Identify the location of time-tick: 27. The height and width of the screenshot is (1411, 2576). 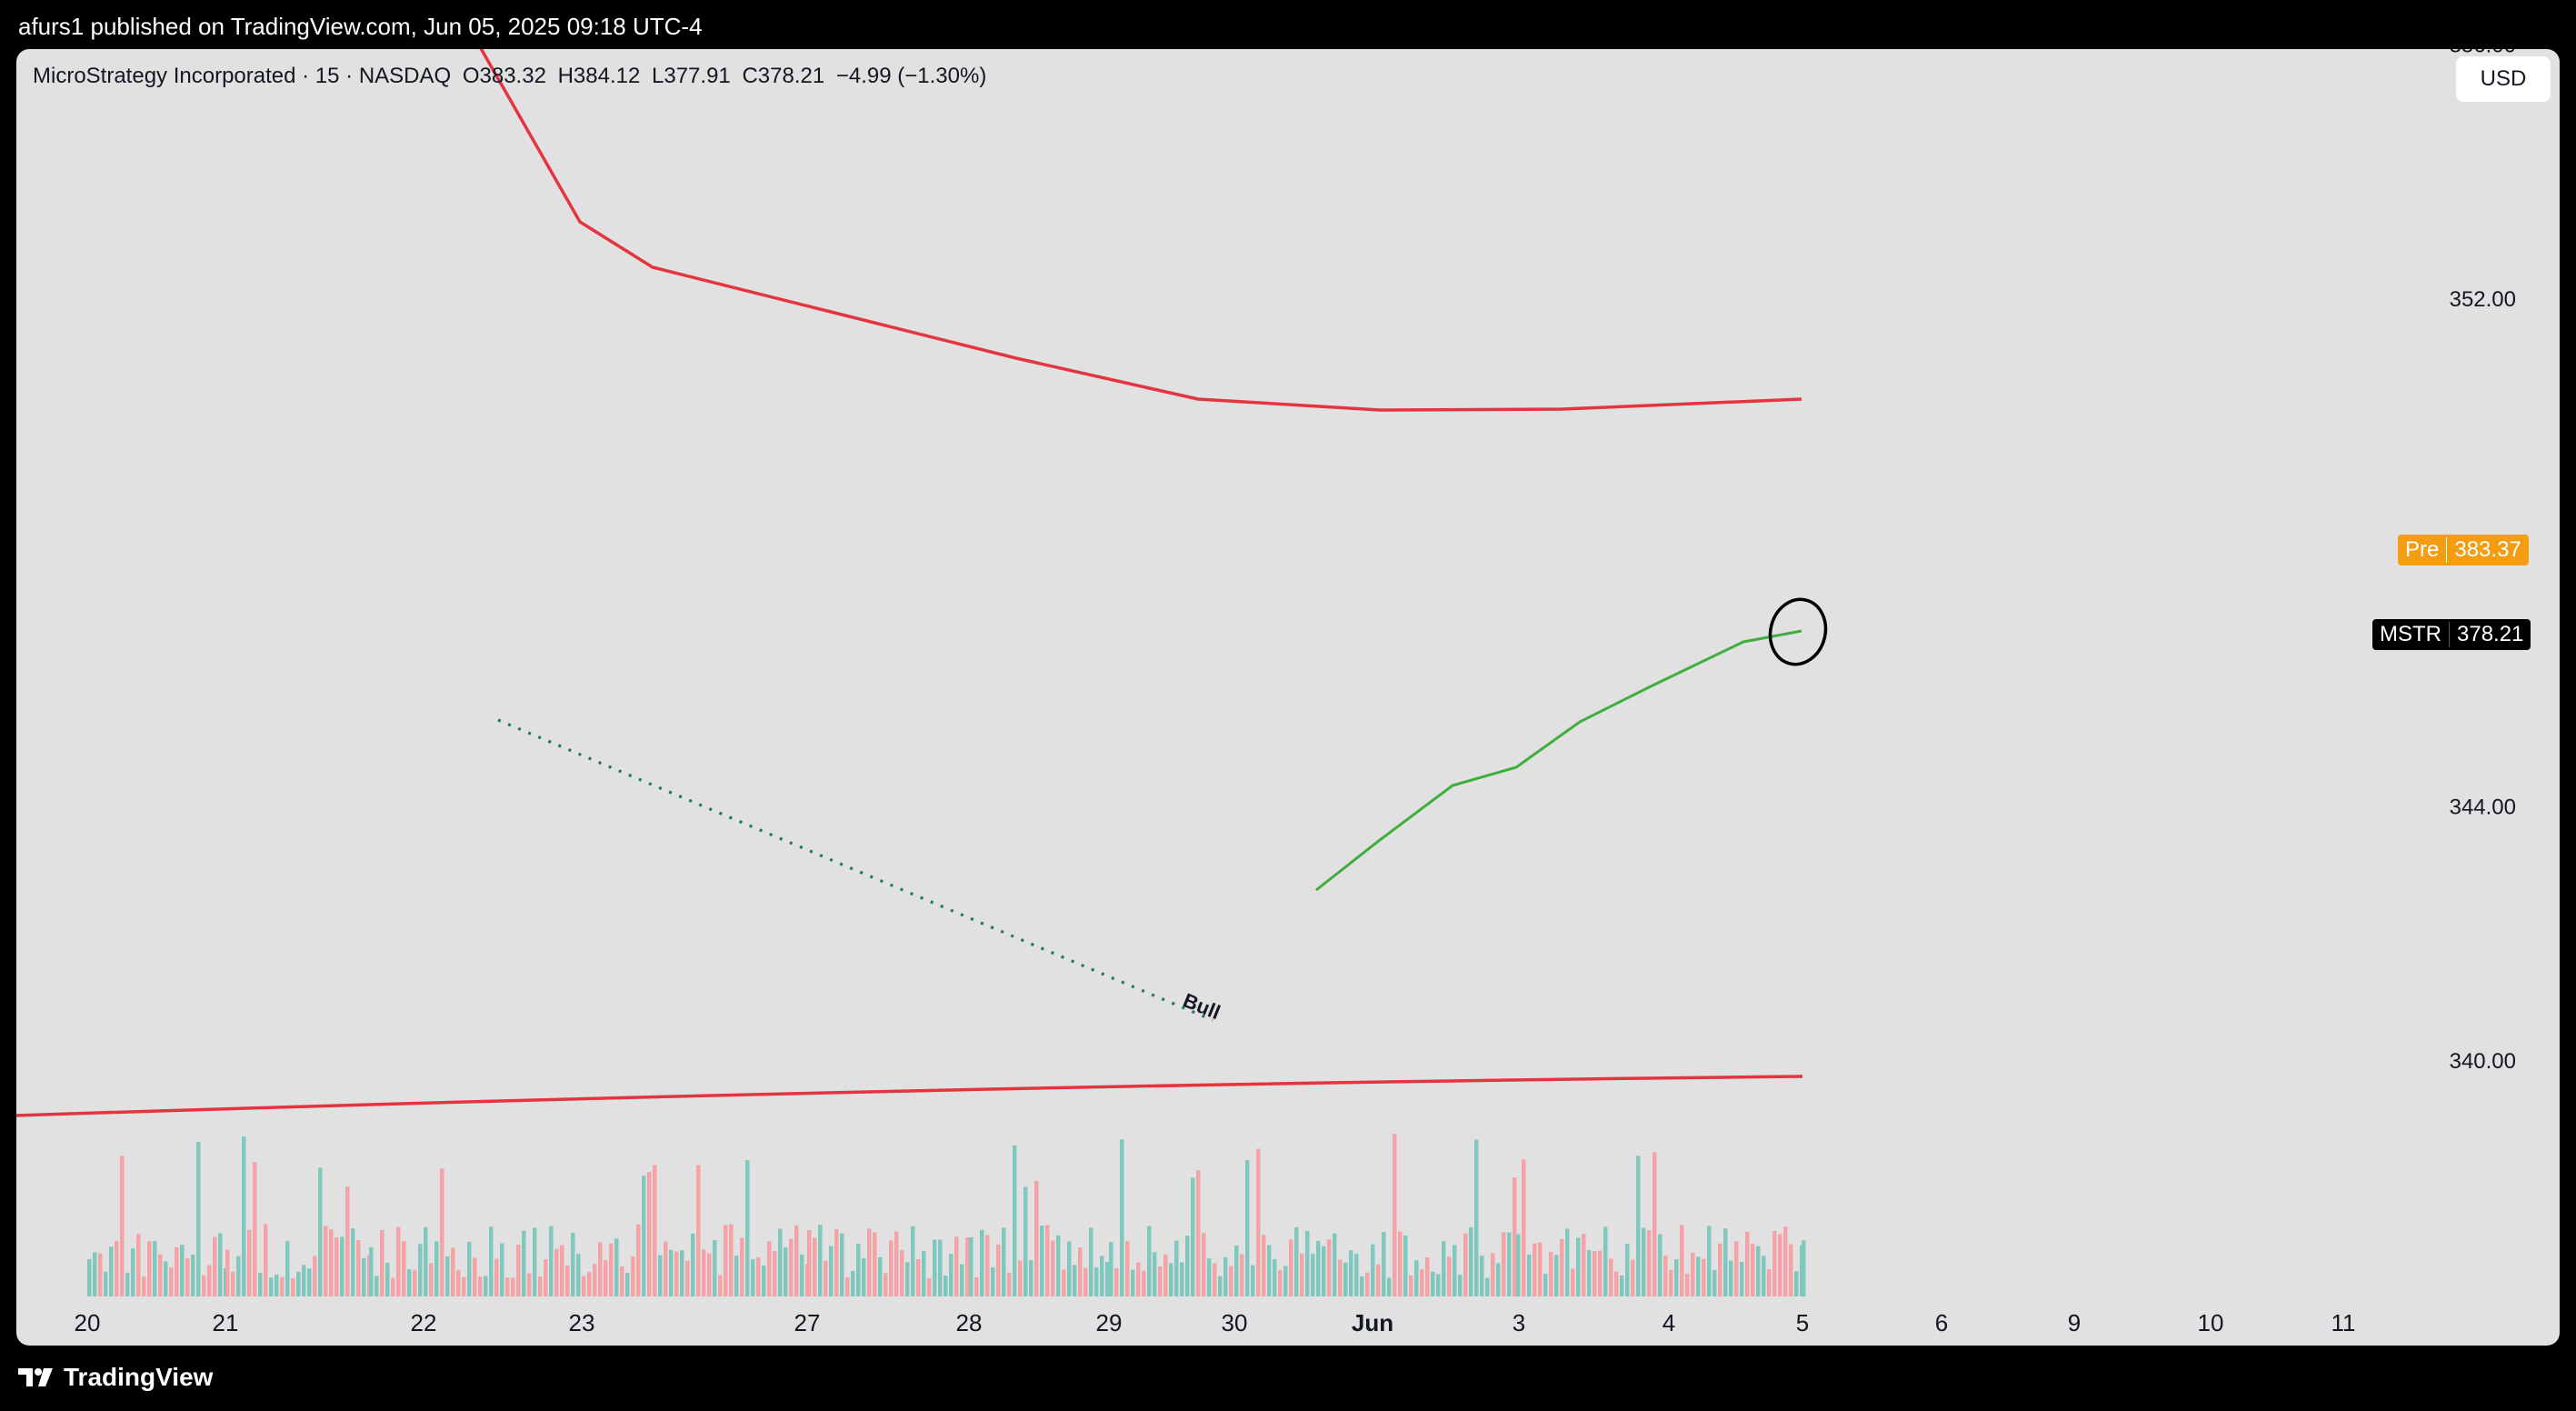
(807, 1323).